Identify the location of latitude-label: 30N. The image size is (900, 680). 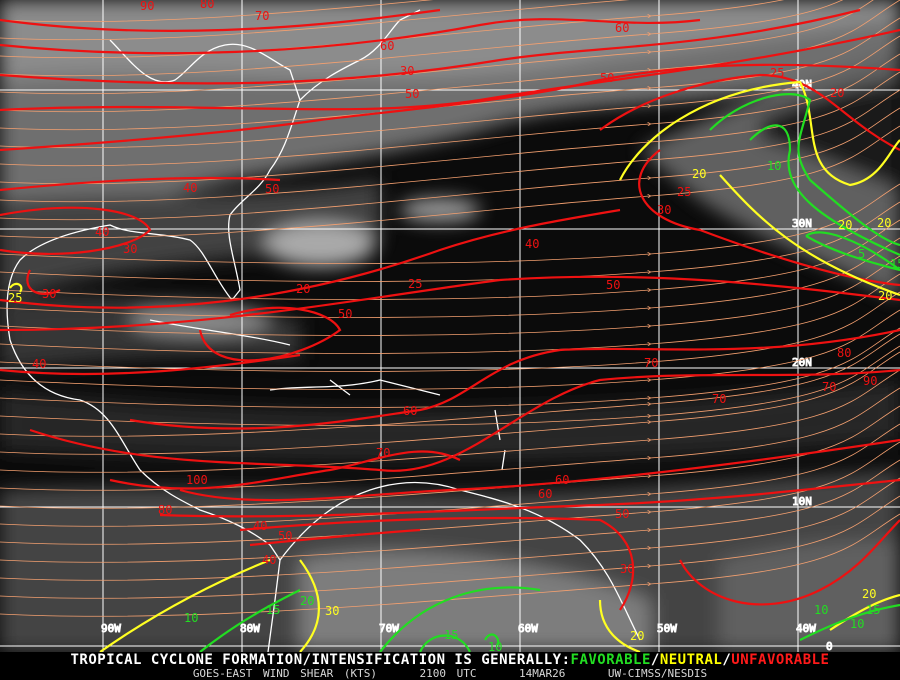
(802, 223).